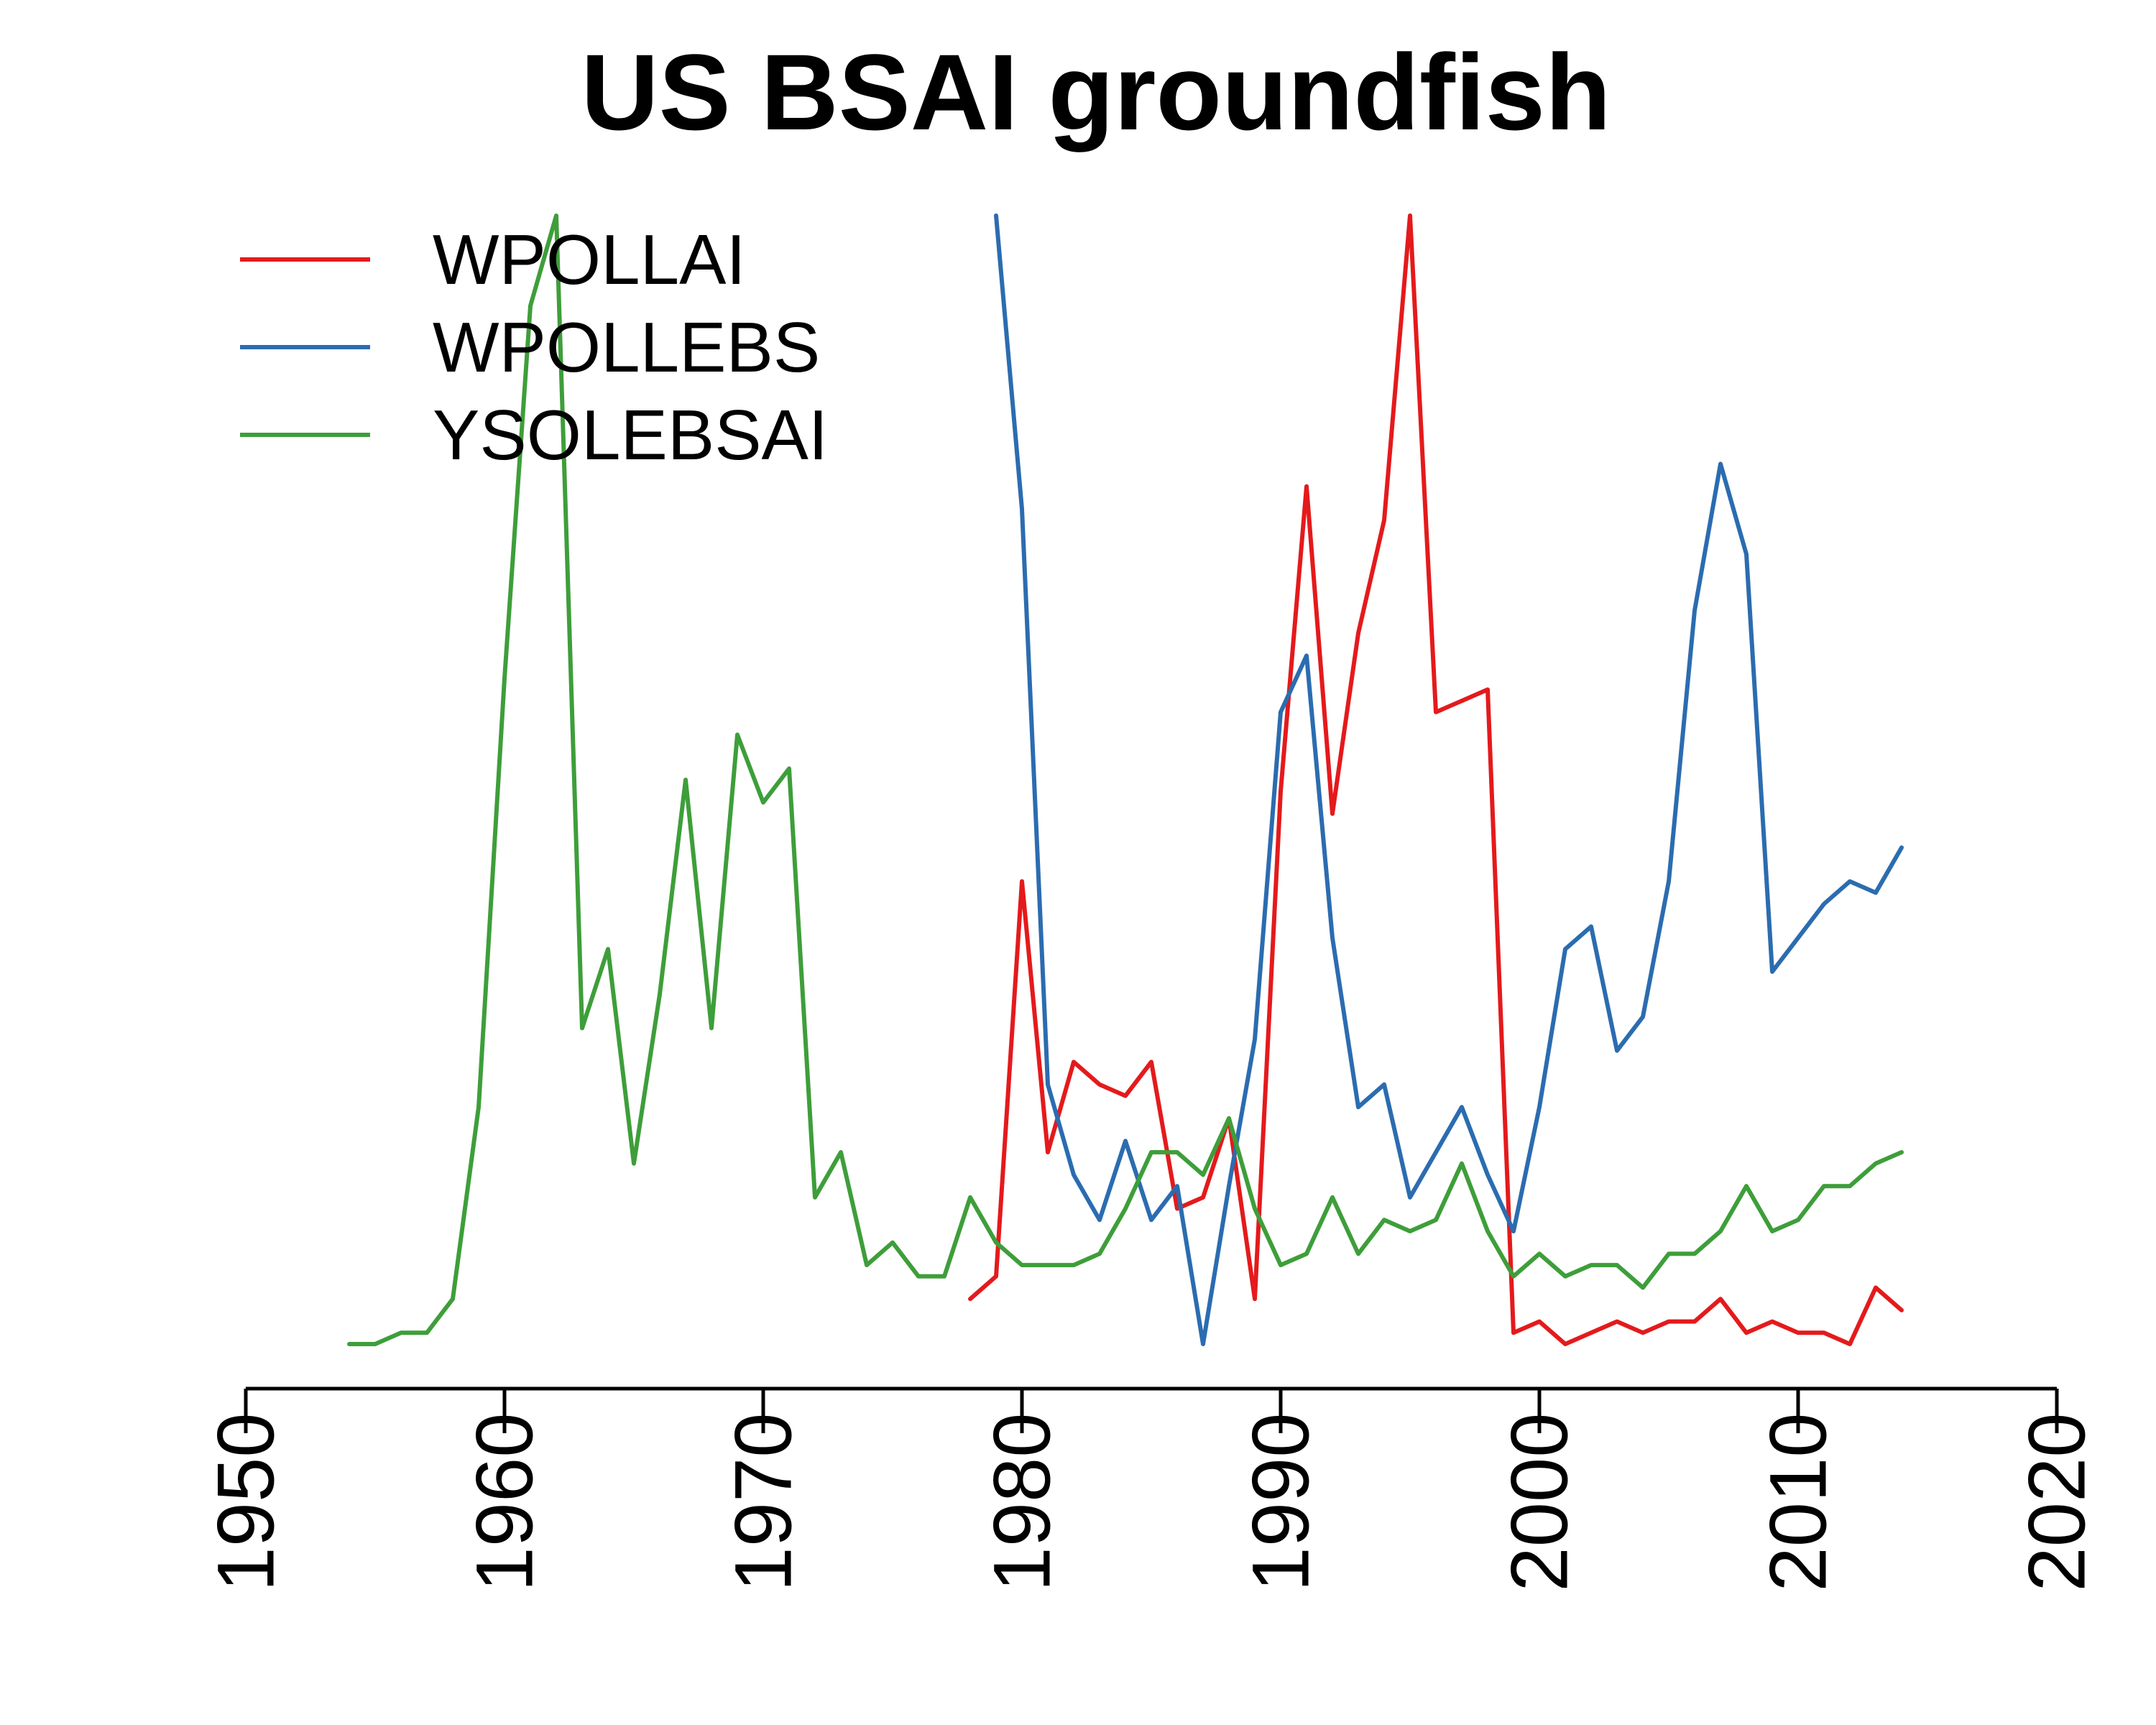 The width and height of the screenshot is (2156, 1725). What do you see at coordinates (764, 1501) in the screenshot?
I see `x-tick-label: 1970` at bounding box center [764, 1501].